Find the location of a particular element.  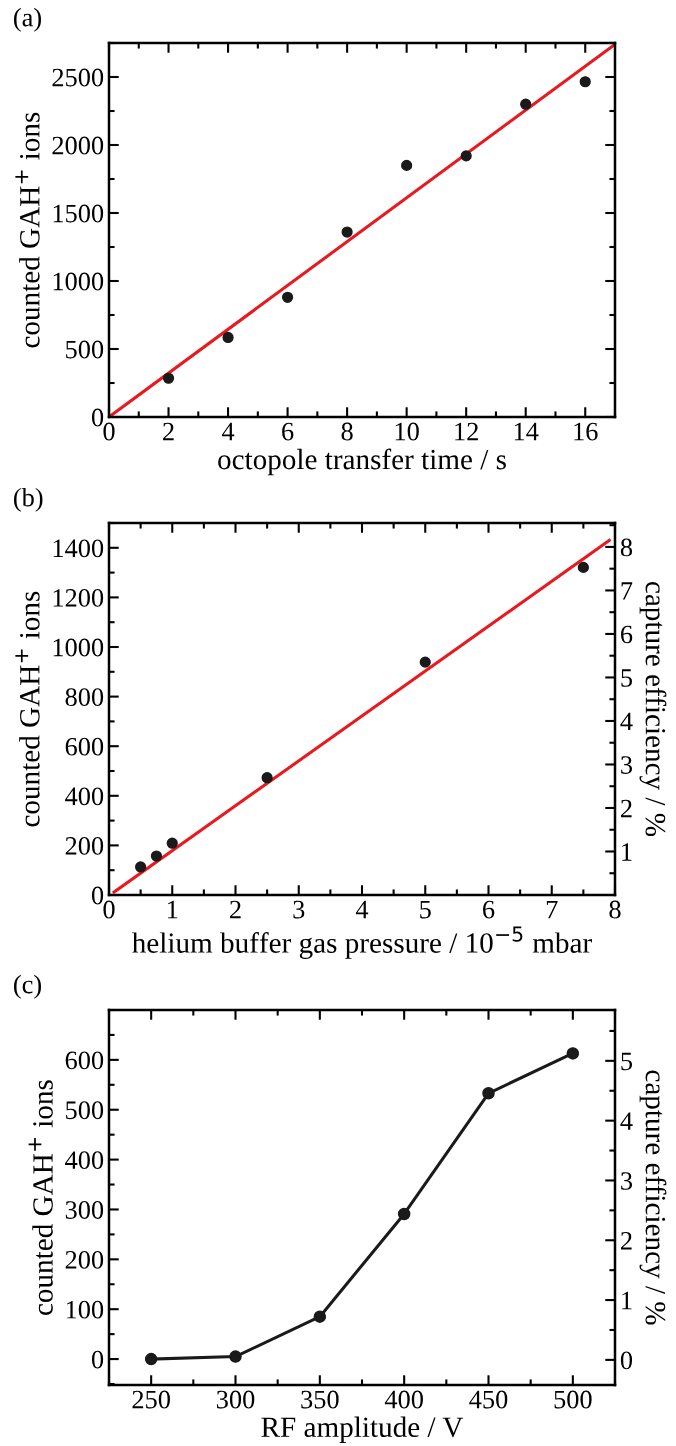

x-axis-title: RF amplitude / V is located at coordinates (362, 1430).